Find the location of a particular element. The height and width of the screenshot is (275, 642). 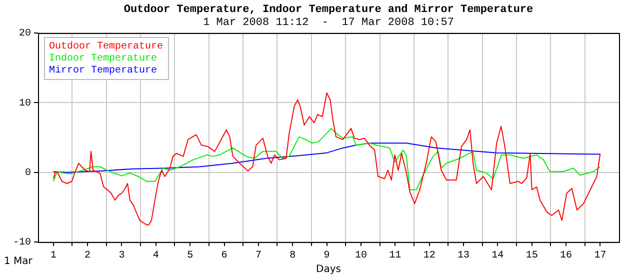

text: Outdoor Temperature is located at coordinates (106, 46).